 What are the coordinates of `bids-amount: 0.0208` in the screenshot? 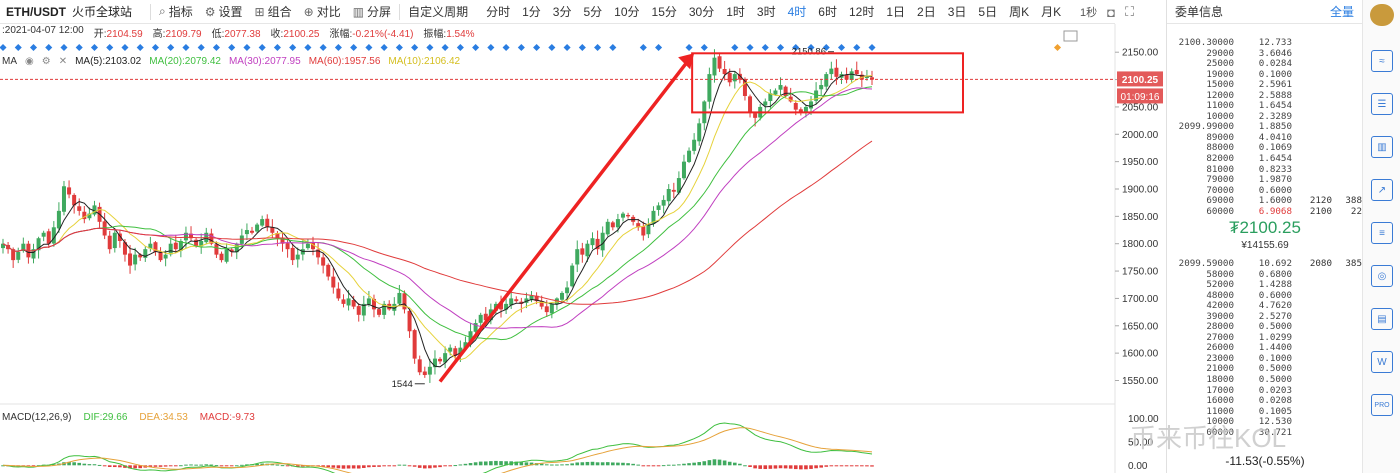 It's located at (1275, 401).